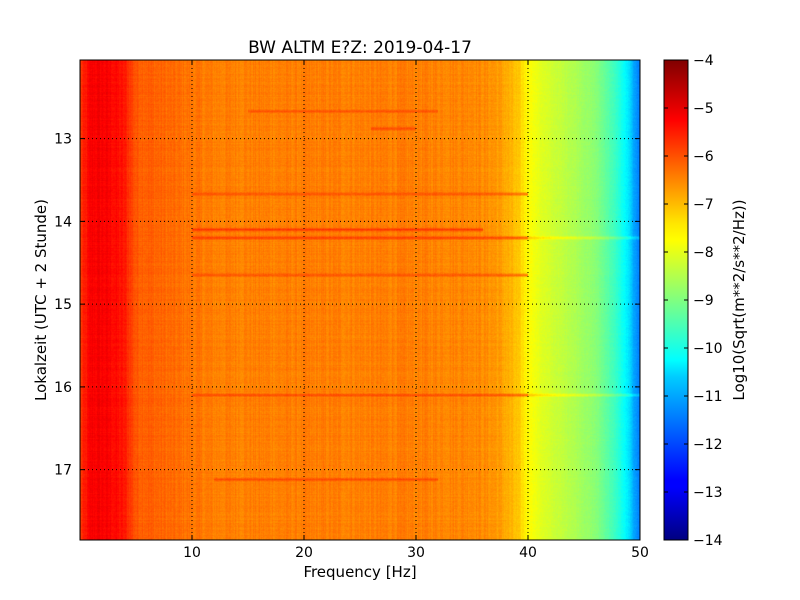 Image resolution: width=800 pixels, height=600 pixels. Describe the element at coordinates (708, 493) in the screenshot. I see `colorbar-tick-label: −13` at that location.